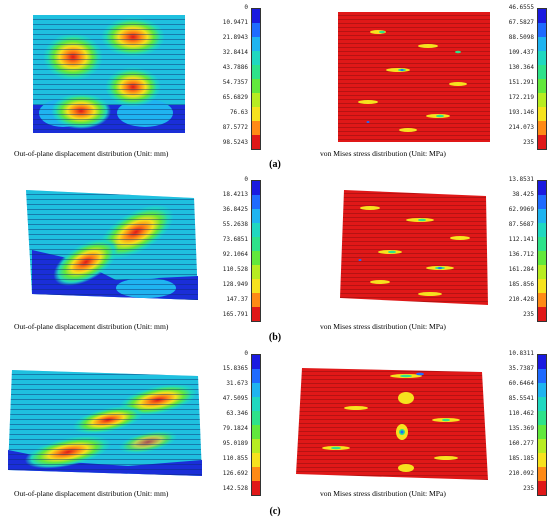  Describe the element at coordinates (235, 52) in the screenshot. I see `tick-label: 32.8414` at that location.